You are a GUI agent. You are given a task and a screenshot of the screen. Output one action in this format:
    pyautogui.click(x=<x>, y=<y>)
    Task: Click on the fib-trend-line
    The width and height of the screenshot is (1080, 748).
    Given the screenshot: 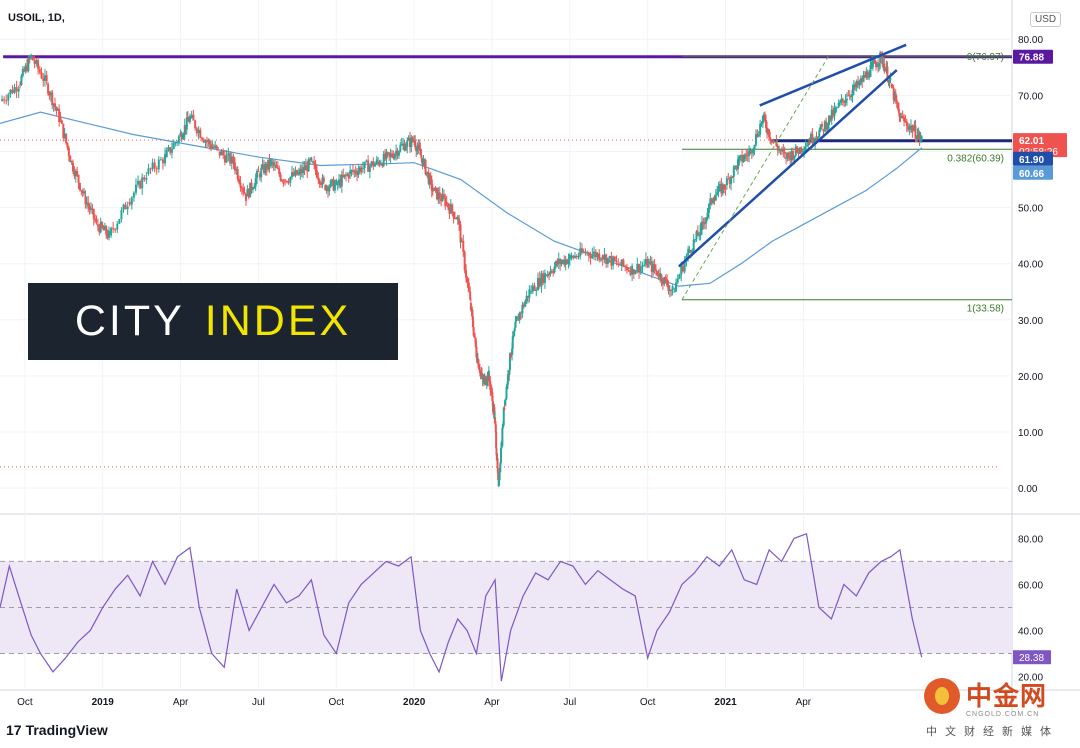 What is the action you would take?
    pyautogui.click(x=755, y=178)
    